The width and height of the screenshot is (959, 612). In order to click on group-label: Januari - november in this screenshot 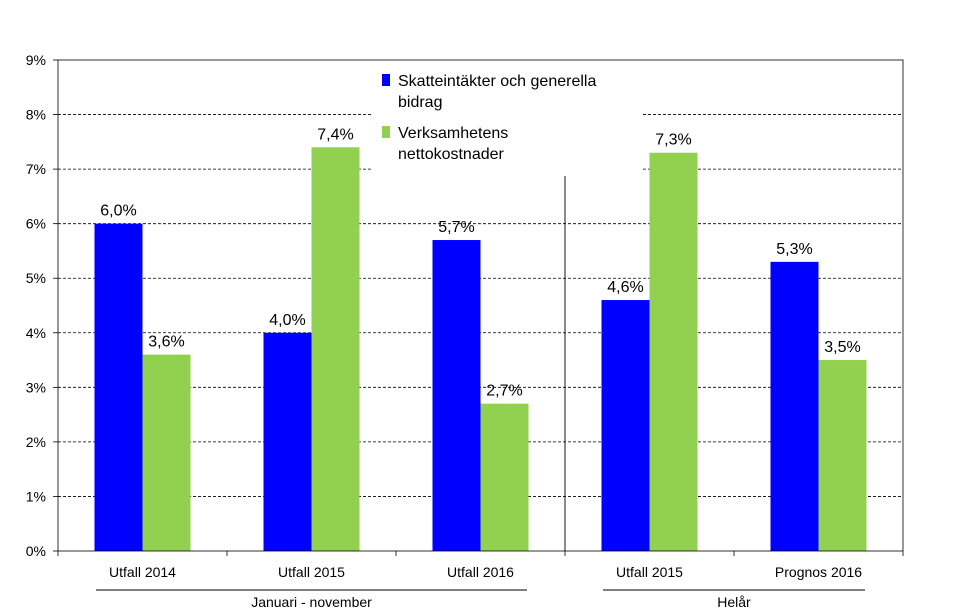, I will do `click(311, 602)`.